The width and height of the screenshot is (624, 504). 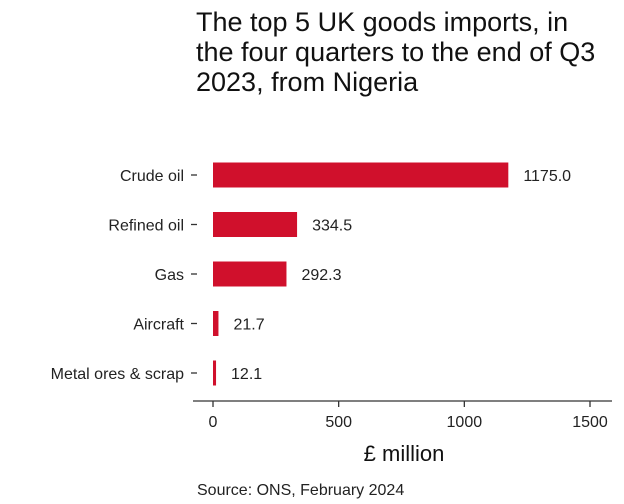 What do you see at coordinates (547, 176) in the screenshot?
I see `data-label: 1175.0` at bounding box center [547, 176].